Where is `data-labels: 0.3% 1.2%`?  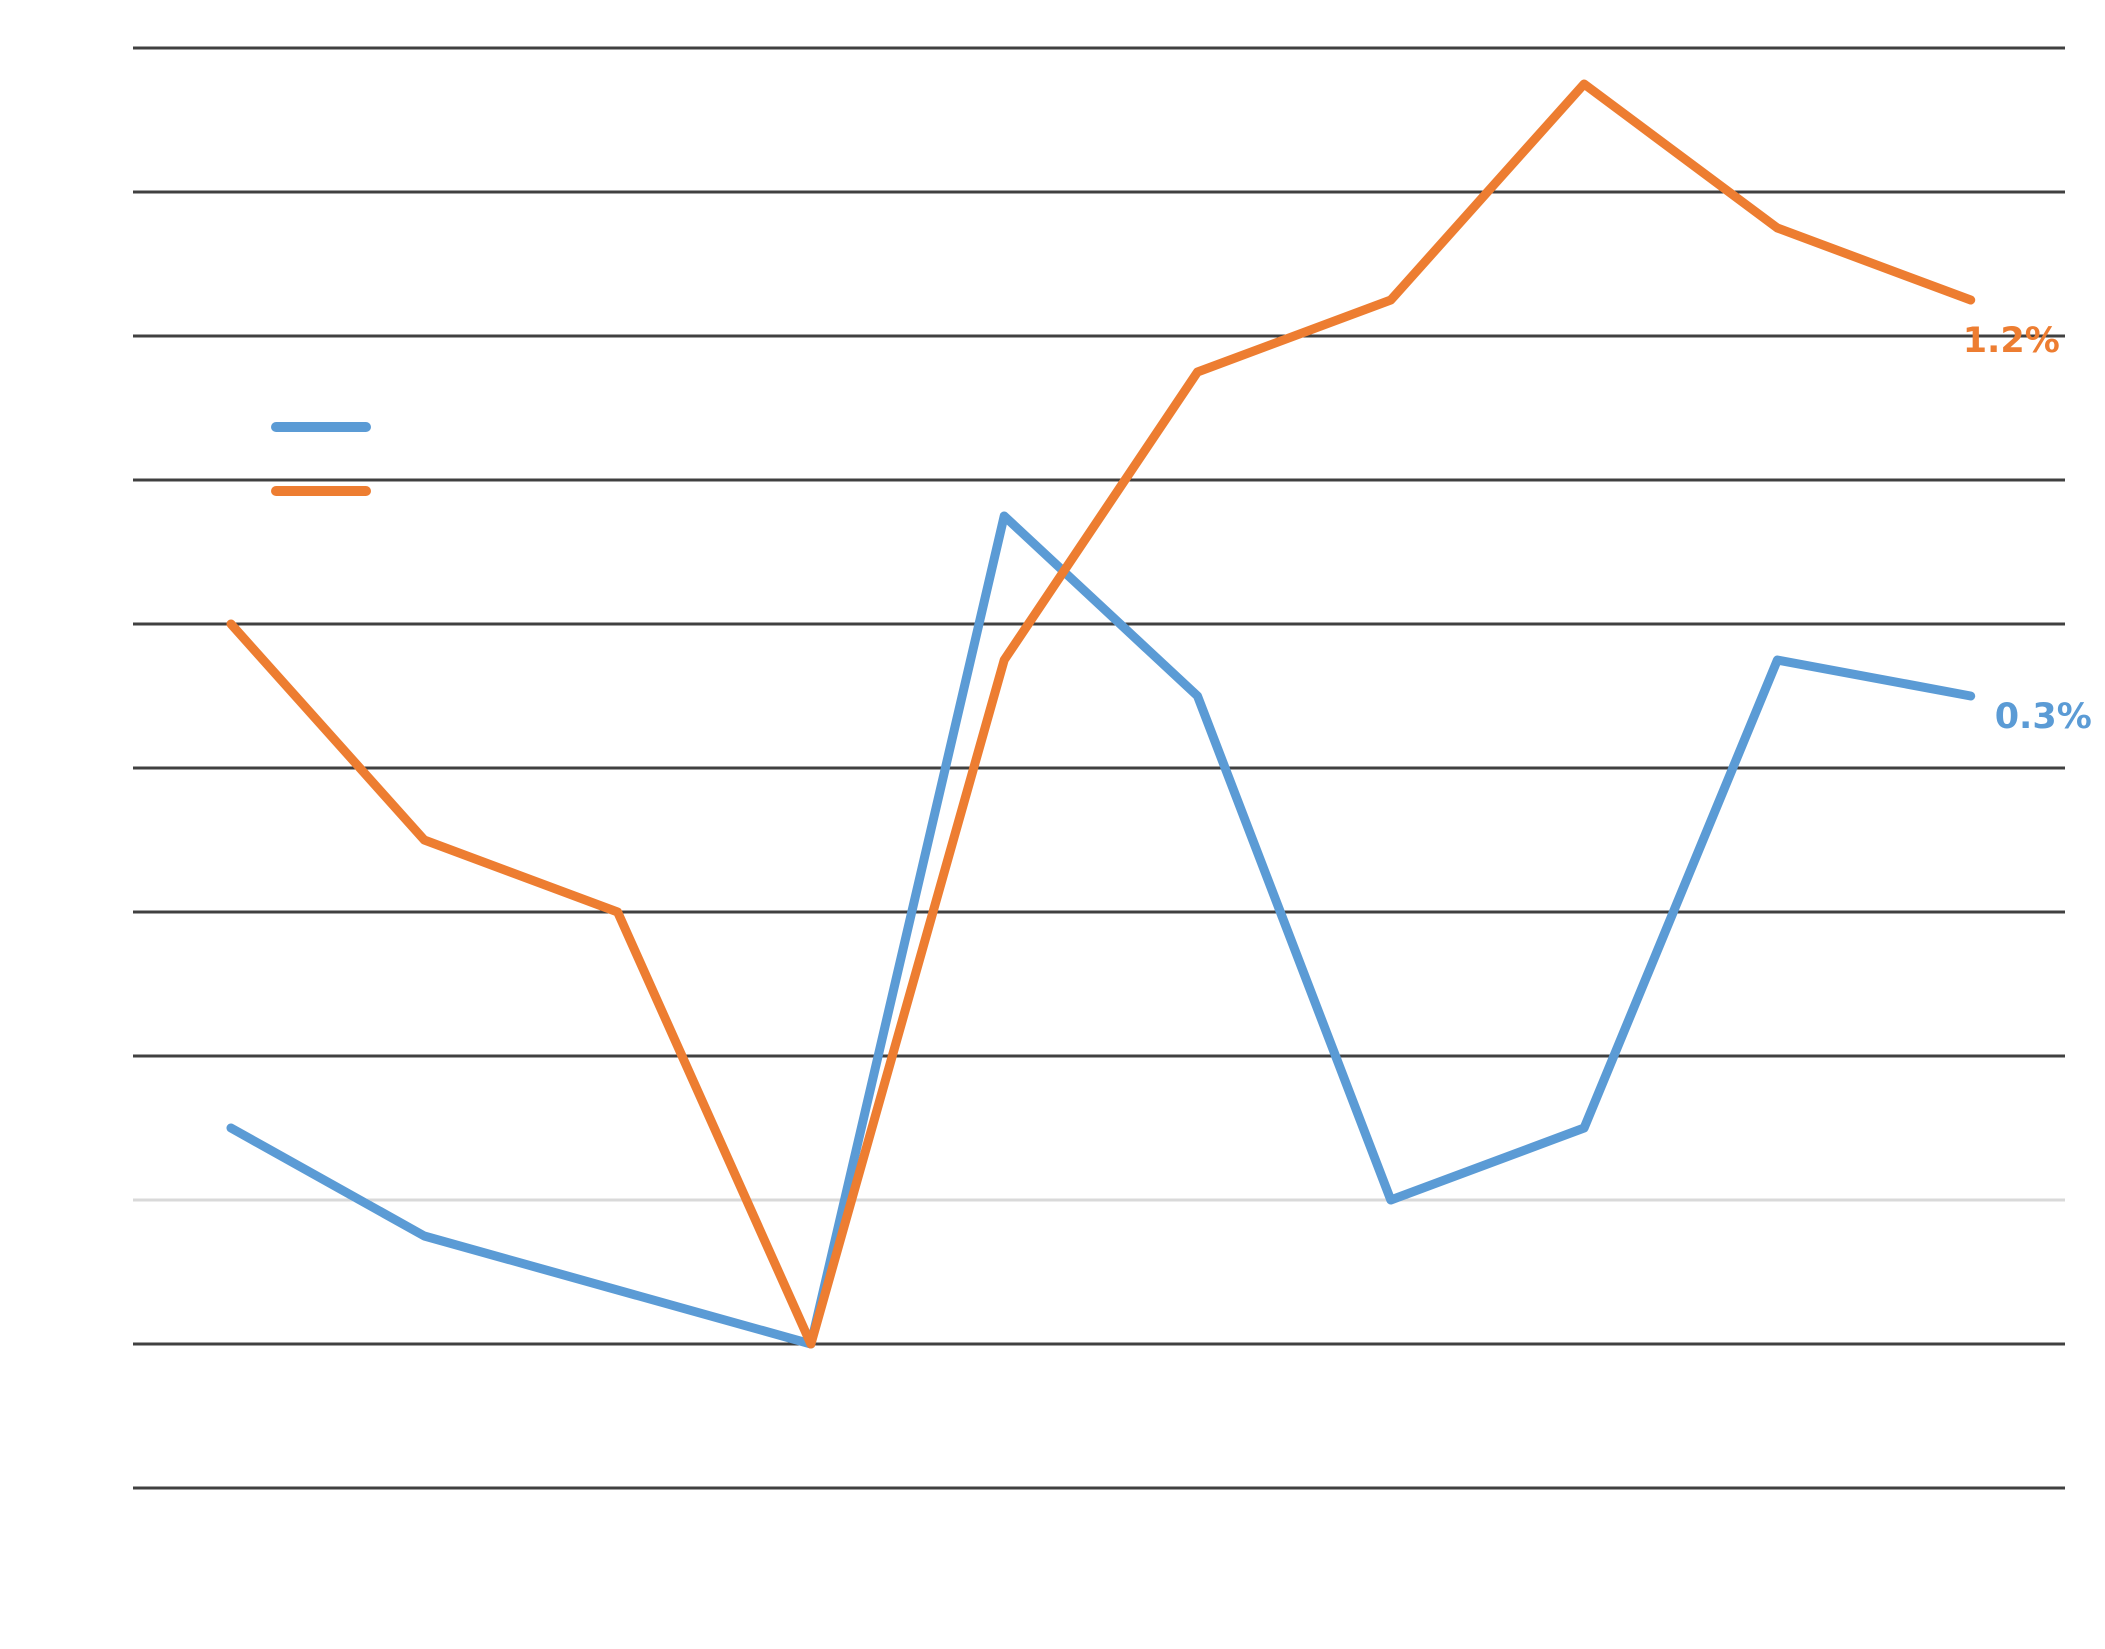
data-labels: 0.3% 1.2% is located at coordinates (2027, 529).